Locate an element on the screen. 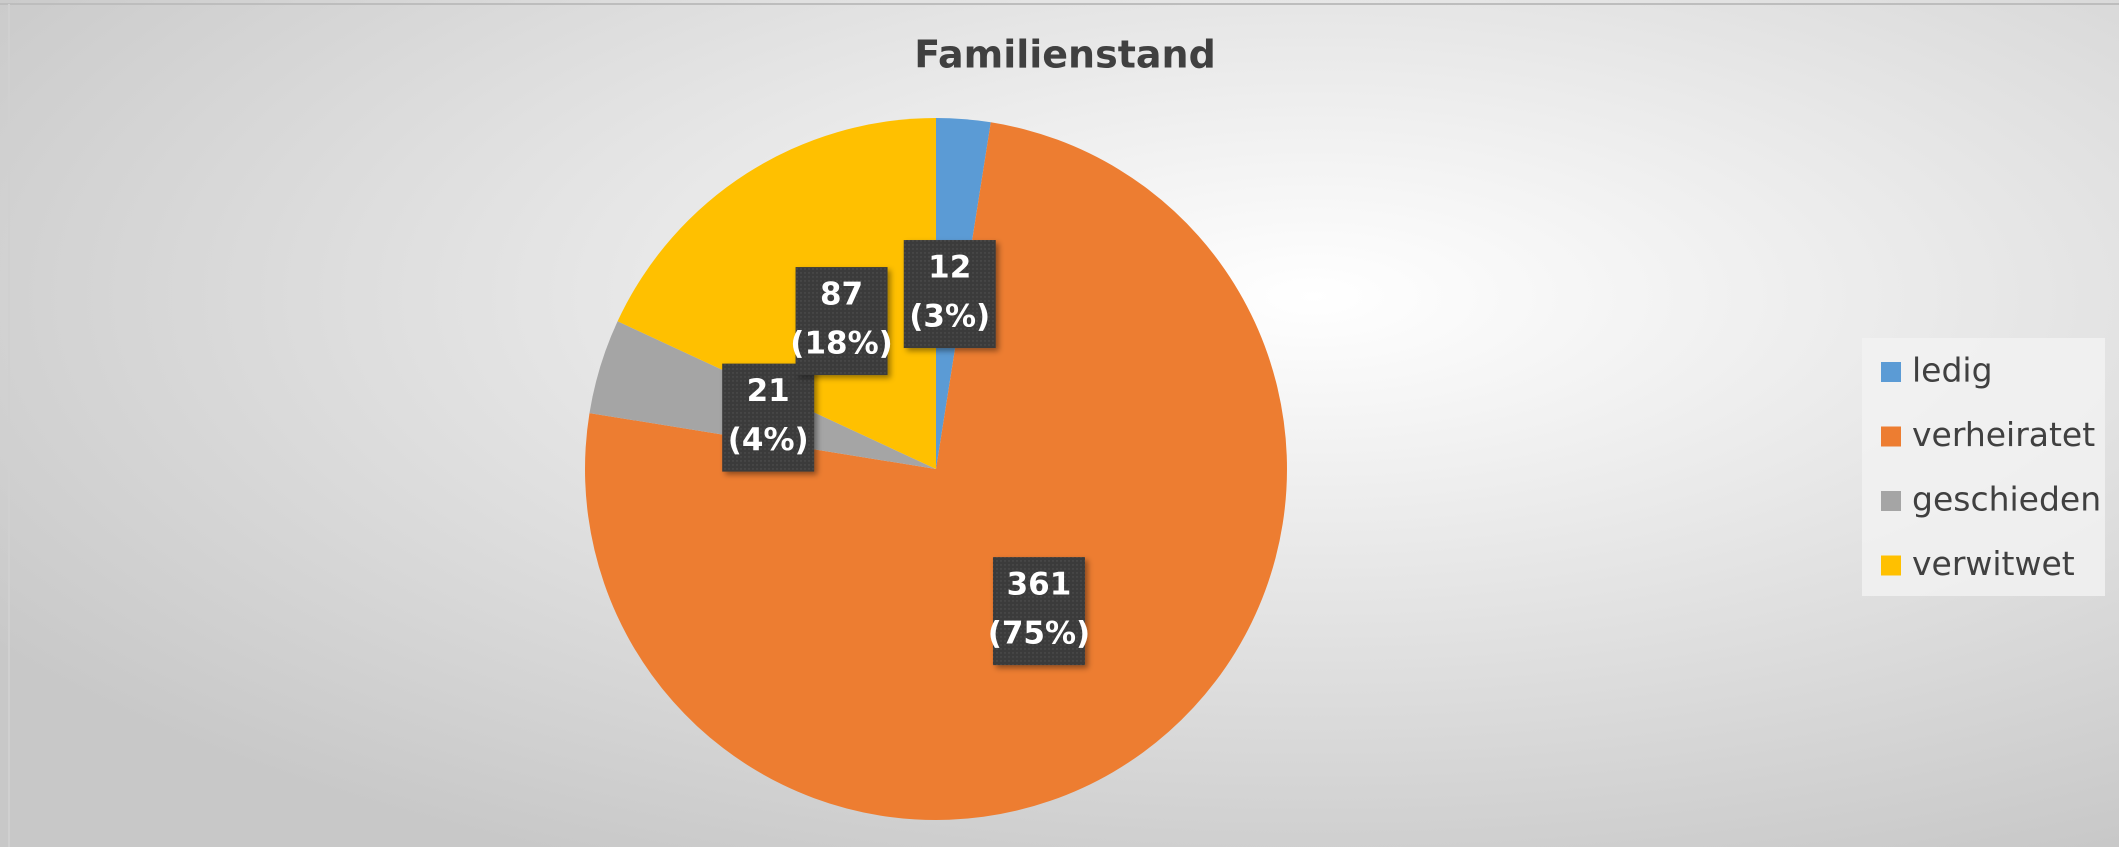 The image size is (2119, 847). data-label: 361 (75%) is located at coordinates (1039, 611).